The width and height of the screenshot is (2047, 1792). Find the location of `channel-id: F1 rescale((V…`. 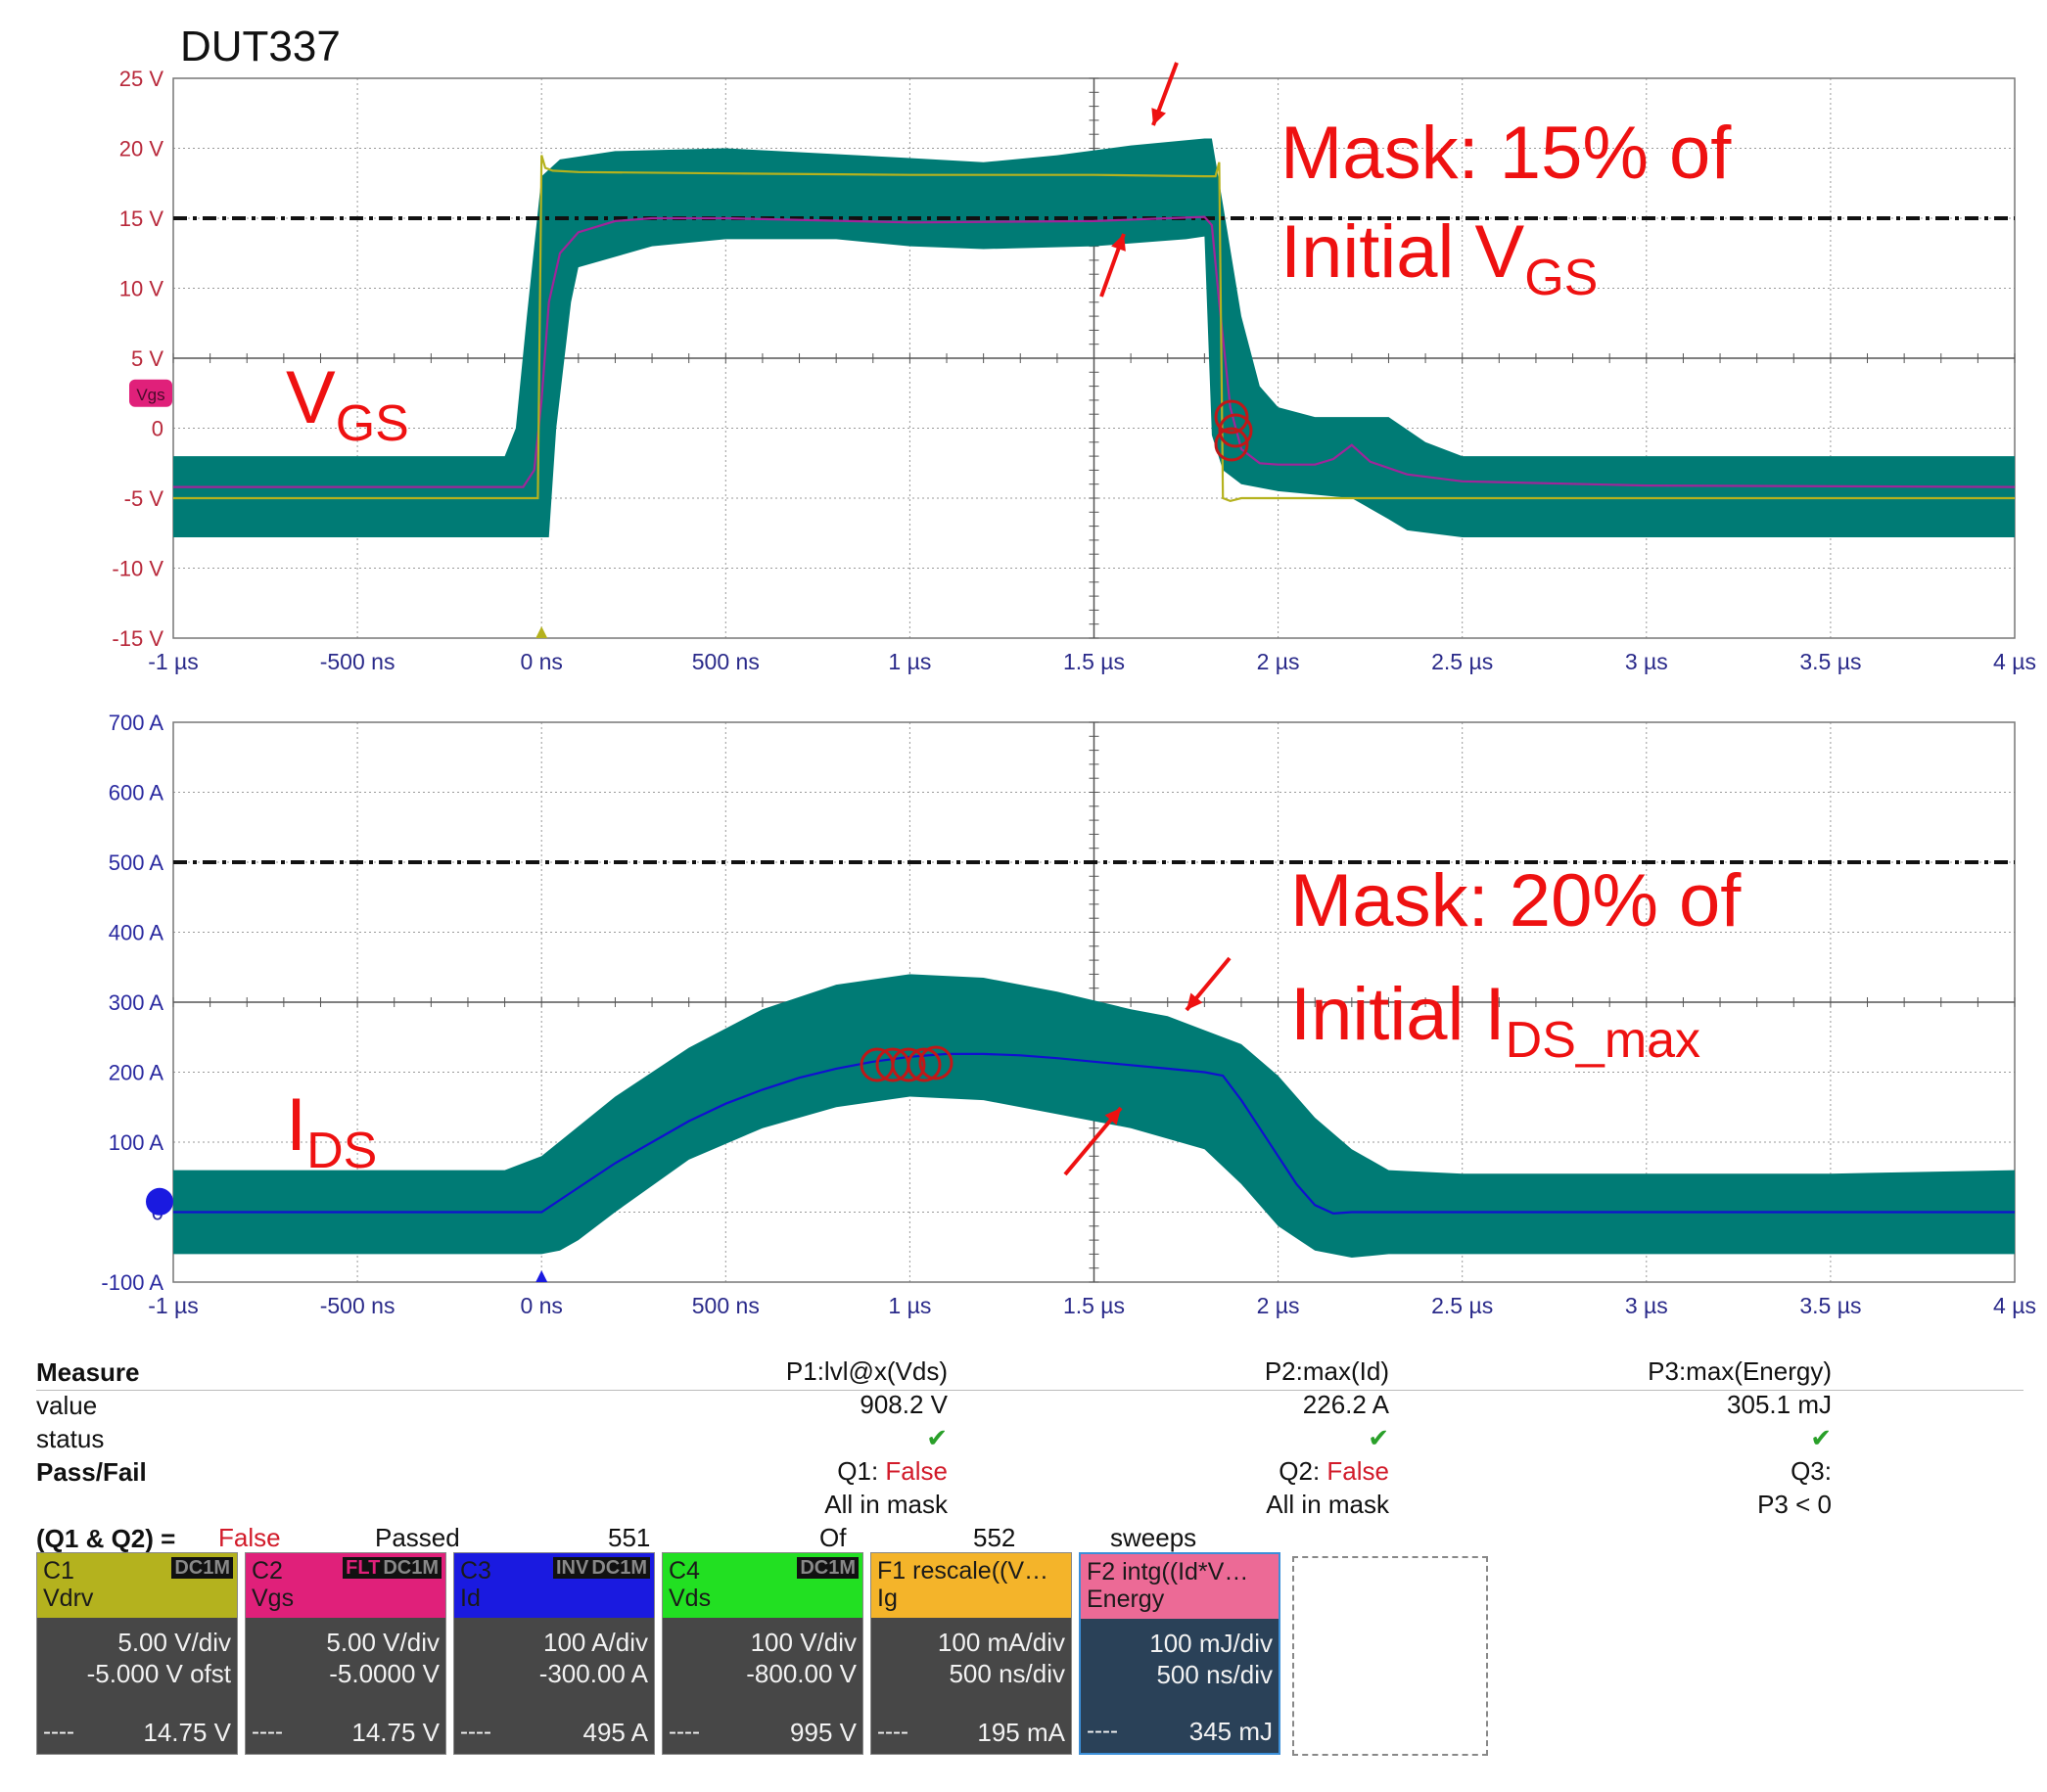

channel-id: F1 rescale((V… is located at coordinates (963, 1571).